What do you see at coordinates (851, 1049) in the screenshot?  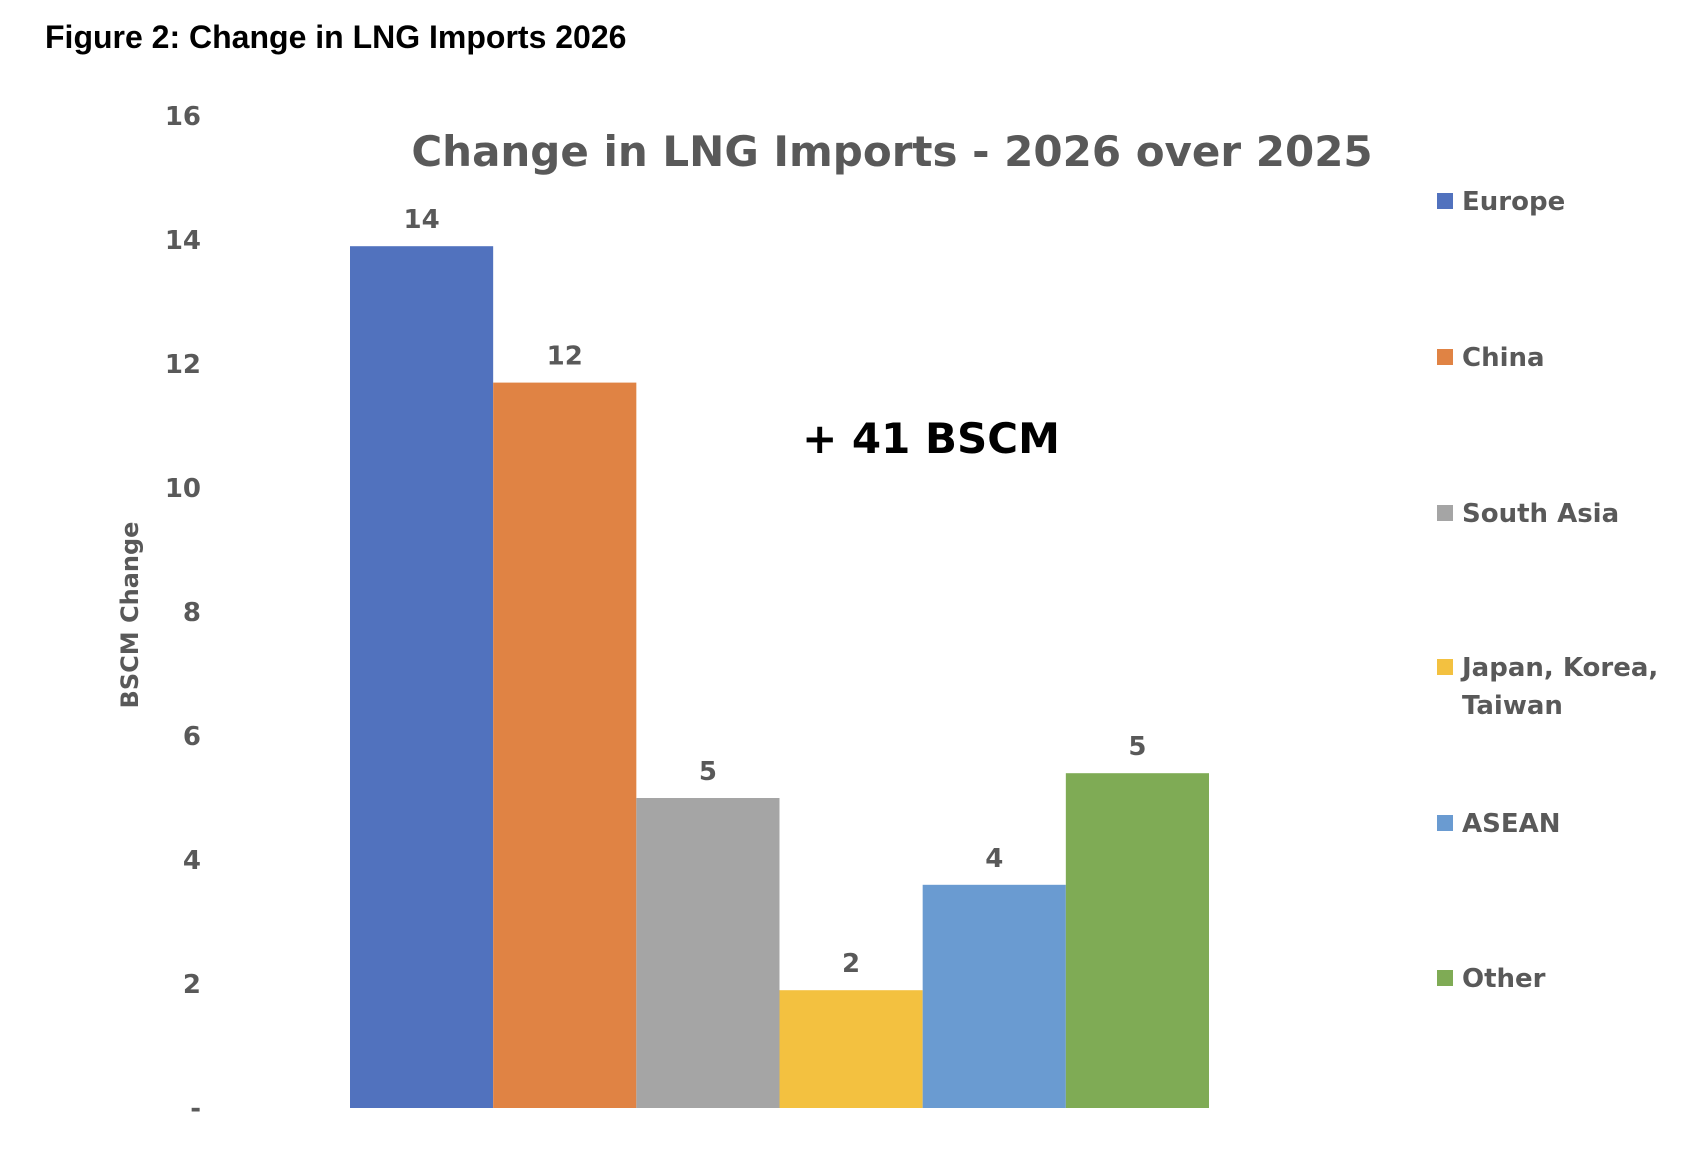 I see `bar-japan-korea-taiwan` at bounding box center [851, 1049].